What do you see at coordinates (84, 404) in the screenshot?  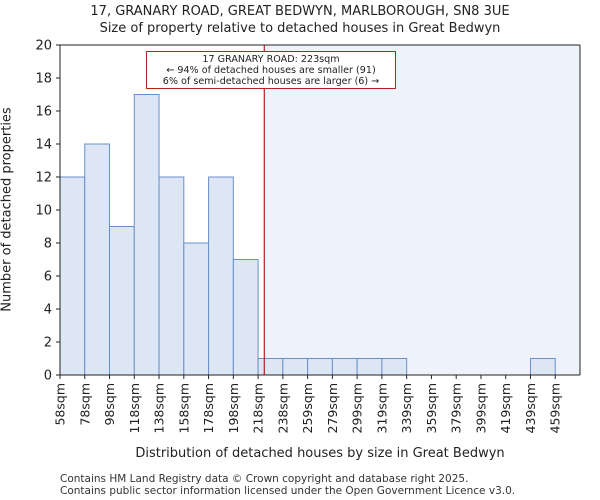 I see `x-tick-label-78sqm: 78sqm` at bounding box center [84, 404].